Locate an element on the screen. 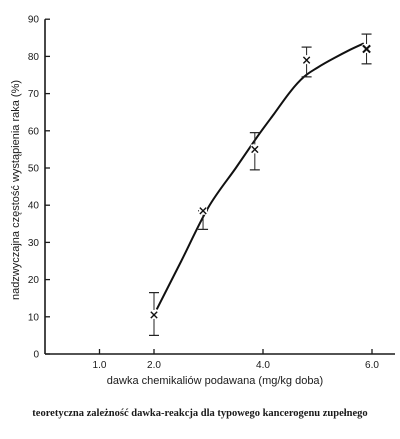 The height and width of the screenshot is (439, 400). x-tick-label: 1.0 is located at coordinates (100, 365).